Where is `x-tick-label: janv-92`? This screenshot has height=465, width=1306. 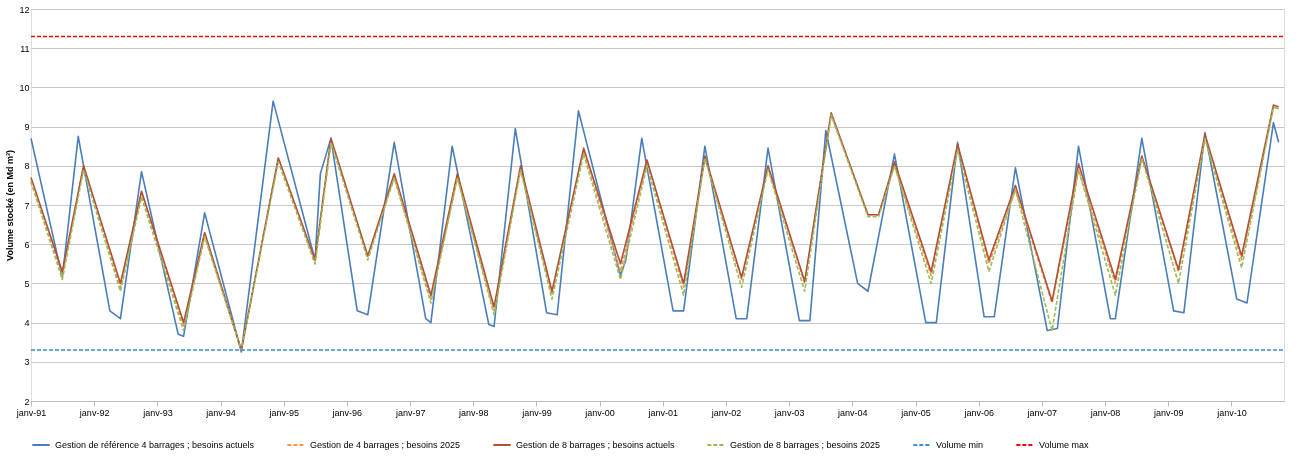
x-tick-label: janv-92 is located at coordinates (94, 412).